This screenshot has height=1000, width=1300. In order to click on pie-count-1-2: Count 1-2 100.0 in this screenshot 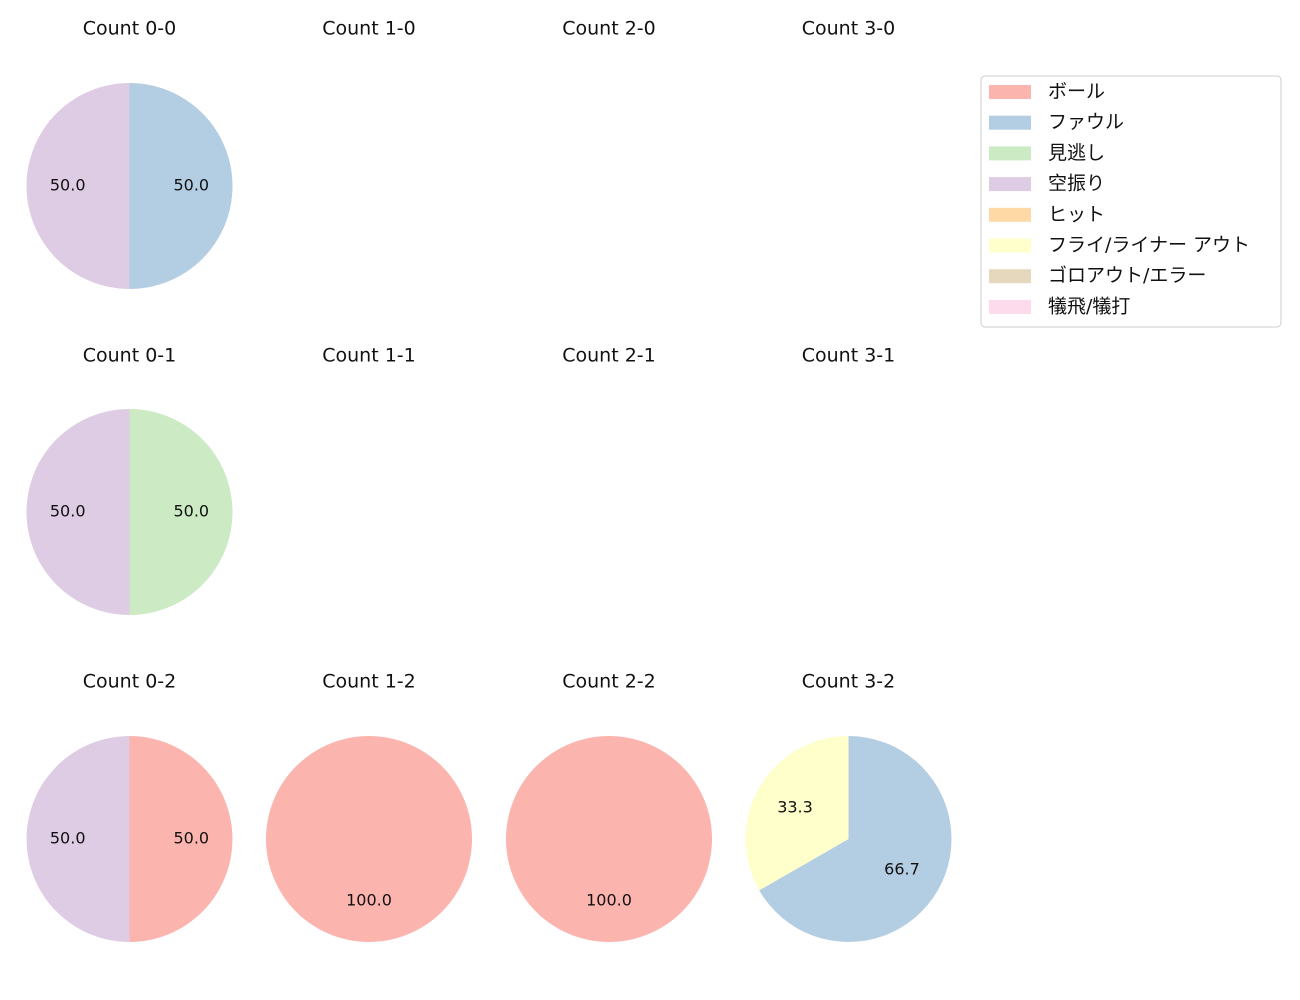, I will do `click(369, 806)`.